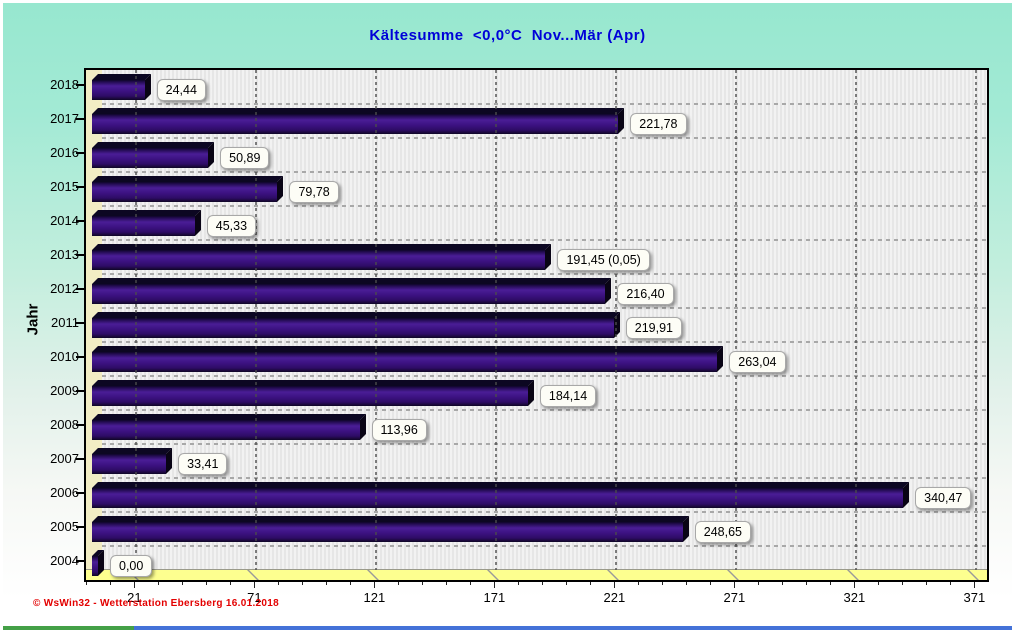 This screenshot has height=633, width=1015. What do you see at coordinates (181, 90) in the screenshot?
I see `value-label: 24,44` at bounding box center [181, 90].